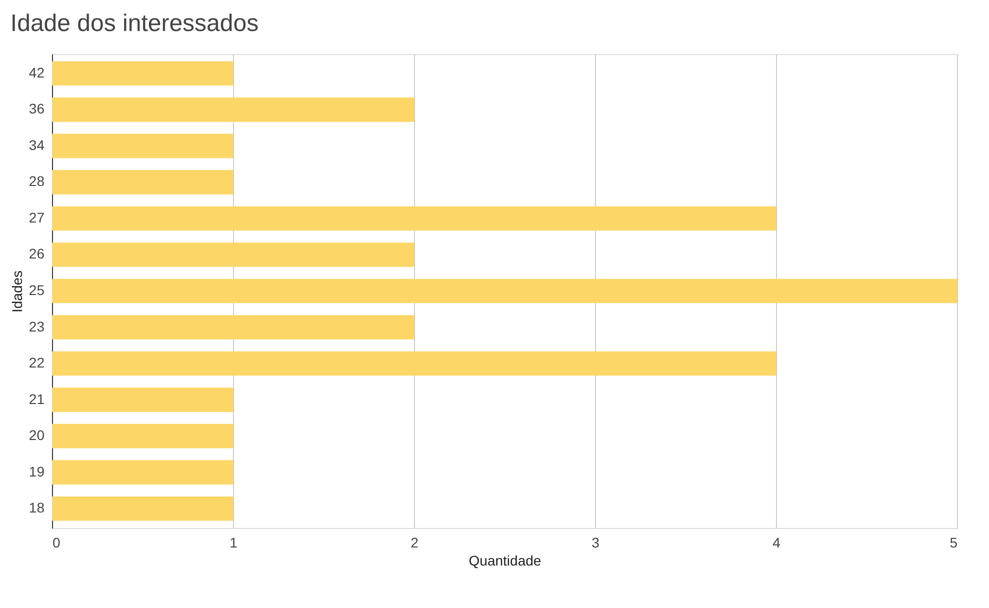 The image size is (989, 608). What do you see at coordinates (36, 435) in the screenshot?
I see `y-tick-label: 20` at bounding box center [36, 435].